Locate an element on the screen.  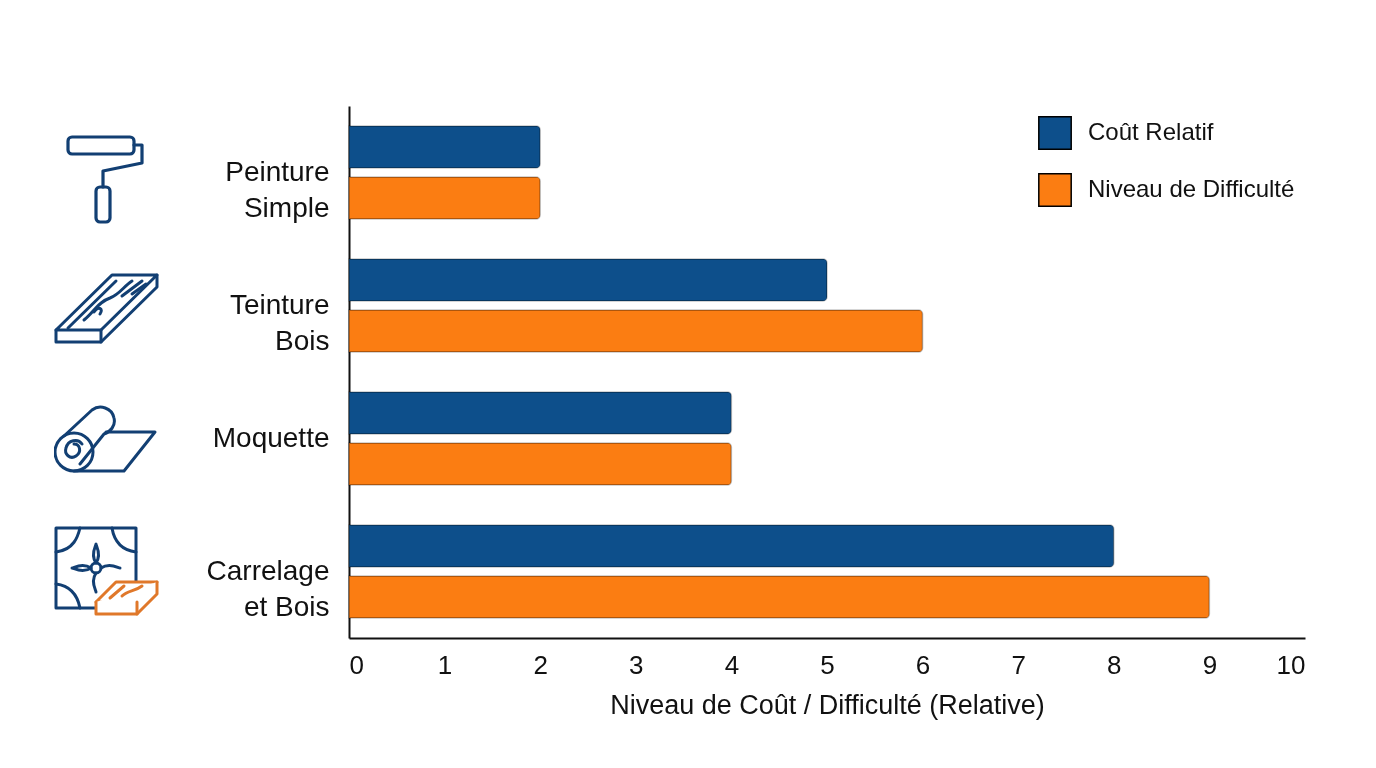
y-tick-label: Carrelage et Bois is located at coordinates (268, 588).